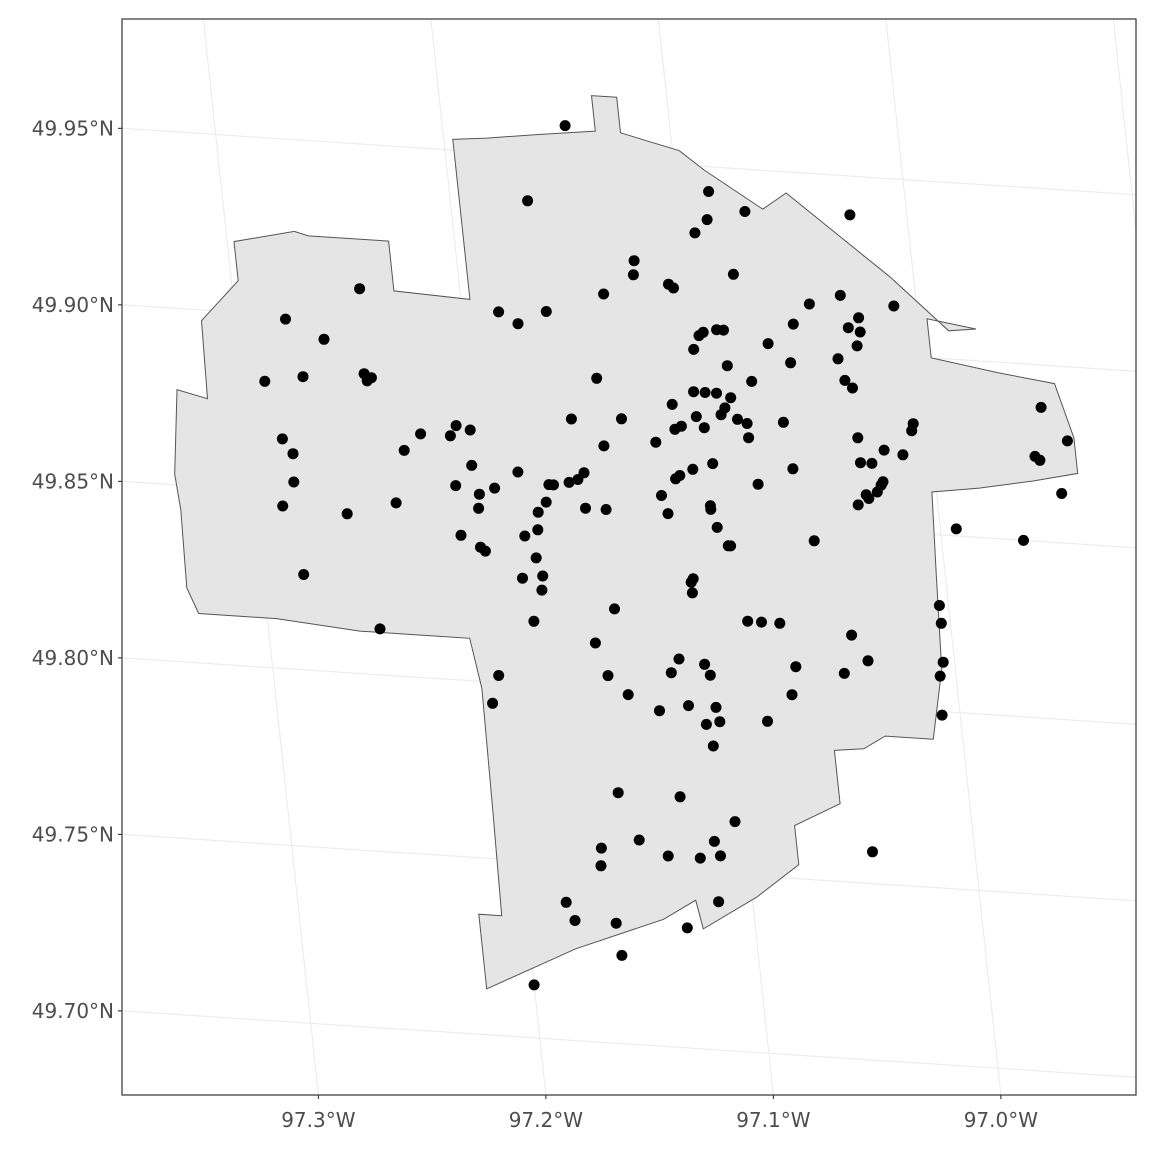  What do you see at coordinates (773, 1120) in the screenshot?
I see `x-tick-label: 97.1°W` at bounding box center [773, 1120].